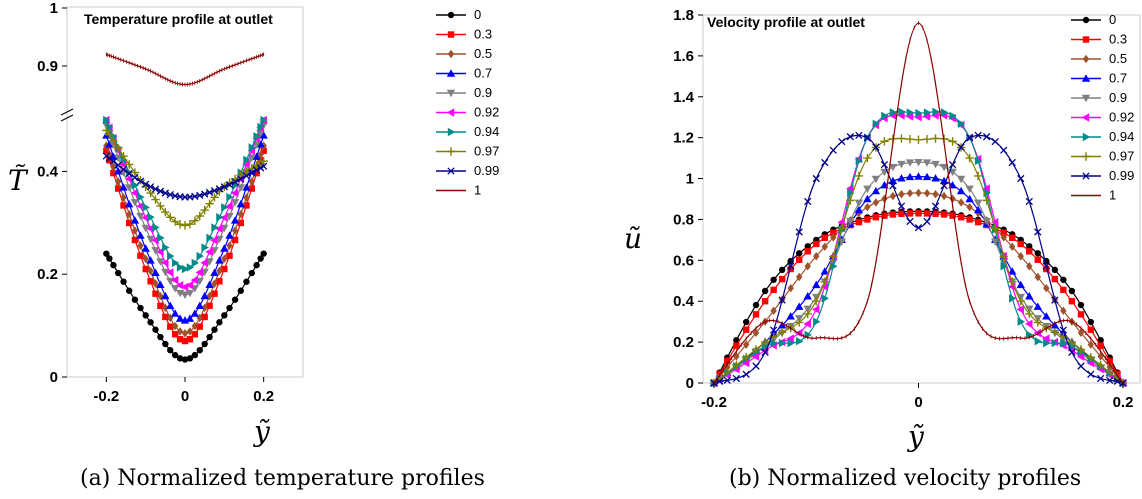  What do you see at coordinates (477, 14) in the screenshot?
I see `legend-label: 0` at bounding box center [477, 14].